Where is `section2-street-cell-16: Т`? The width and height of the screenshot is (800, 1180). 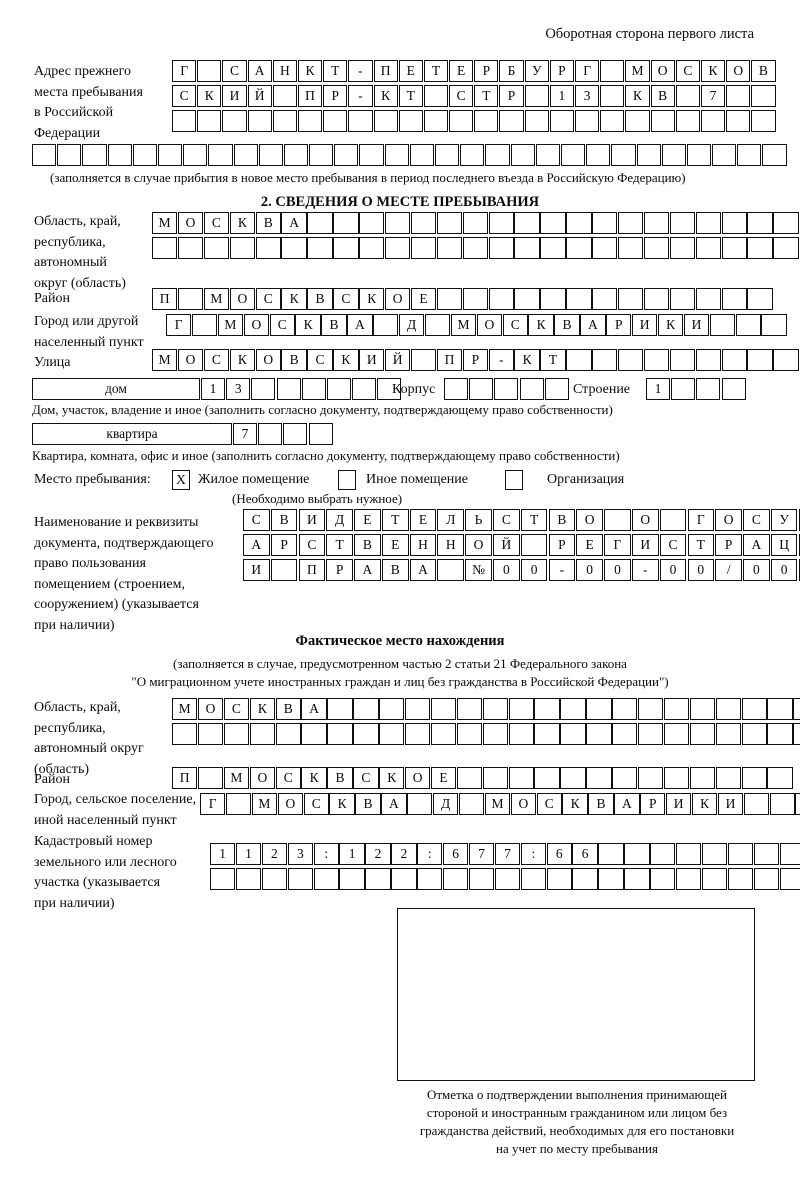 section2-street-cell-16: Т is located at coordinates (553, 360).